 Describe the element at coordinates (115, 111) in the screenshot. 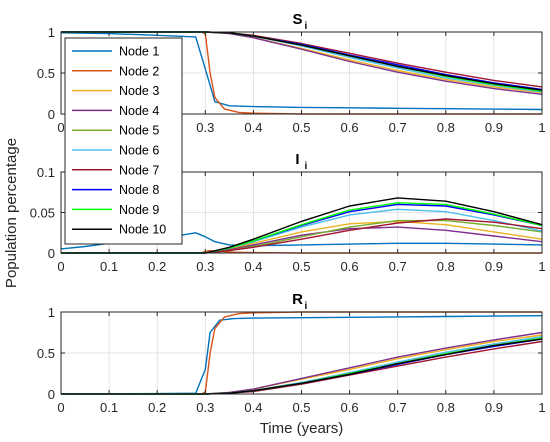

I see `legend-entry: Node 4` at that location.